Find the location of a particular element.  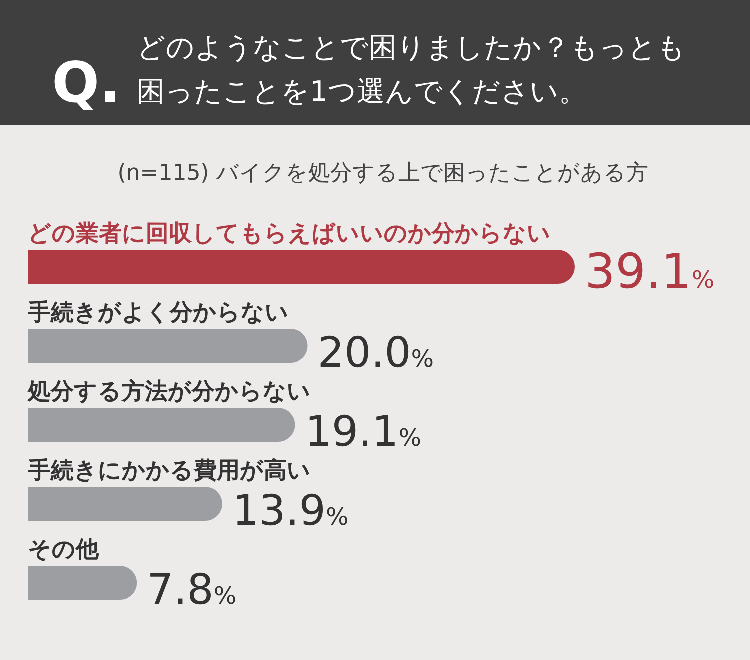

data-label: 13.9% is located at coordinates (290, 510).